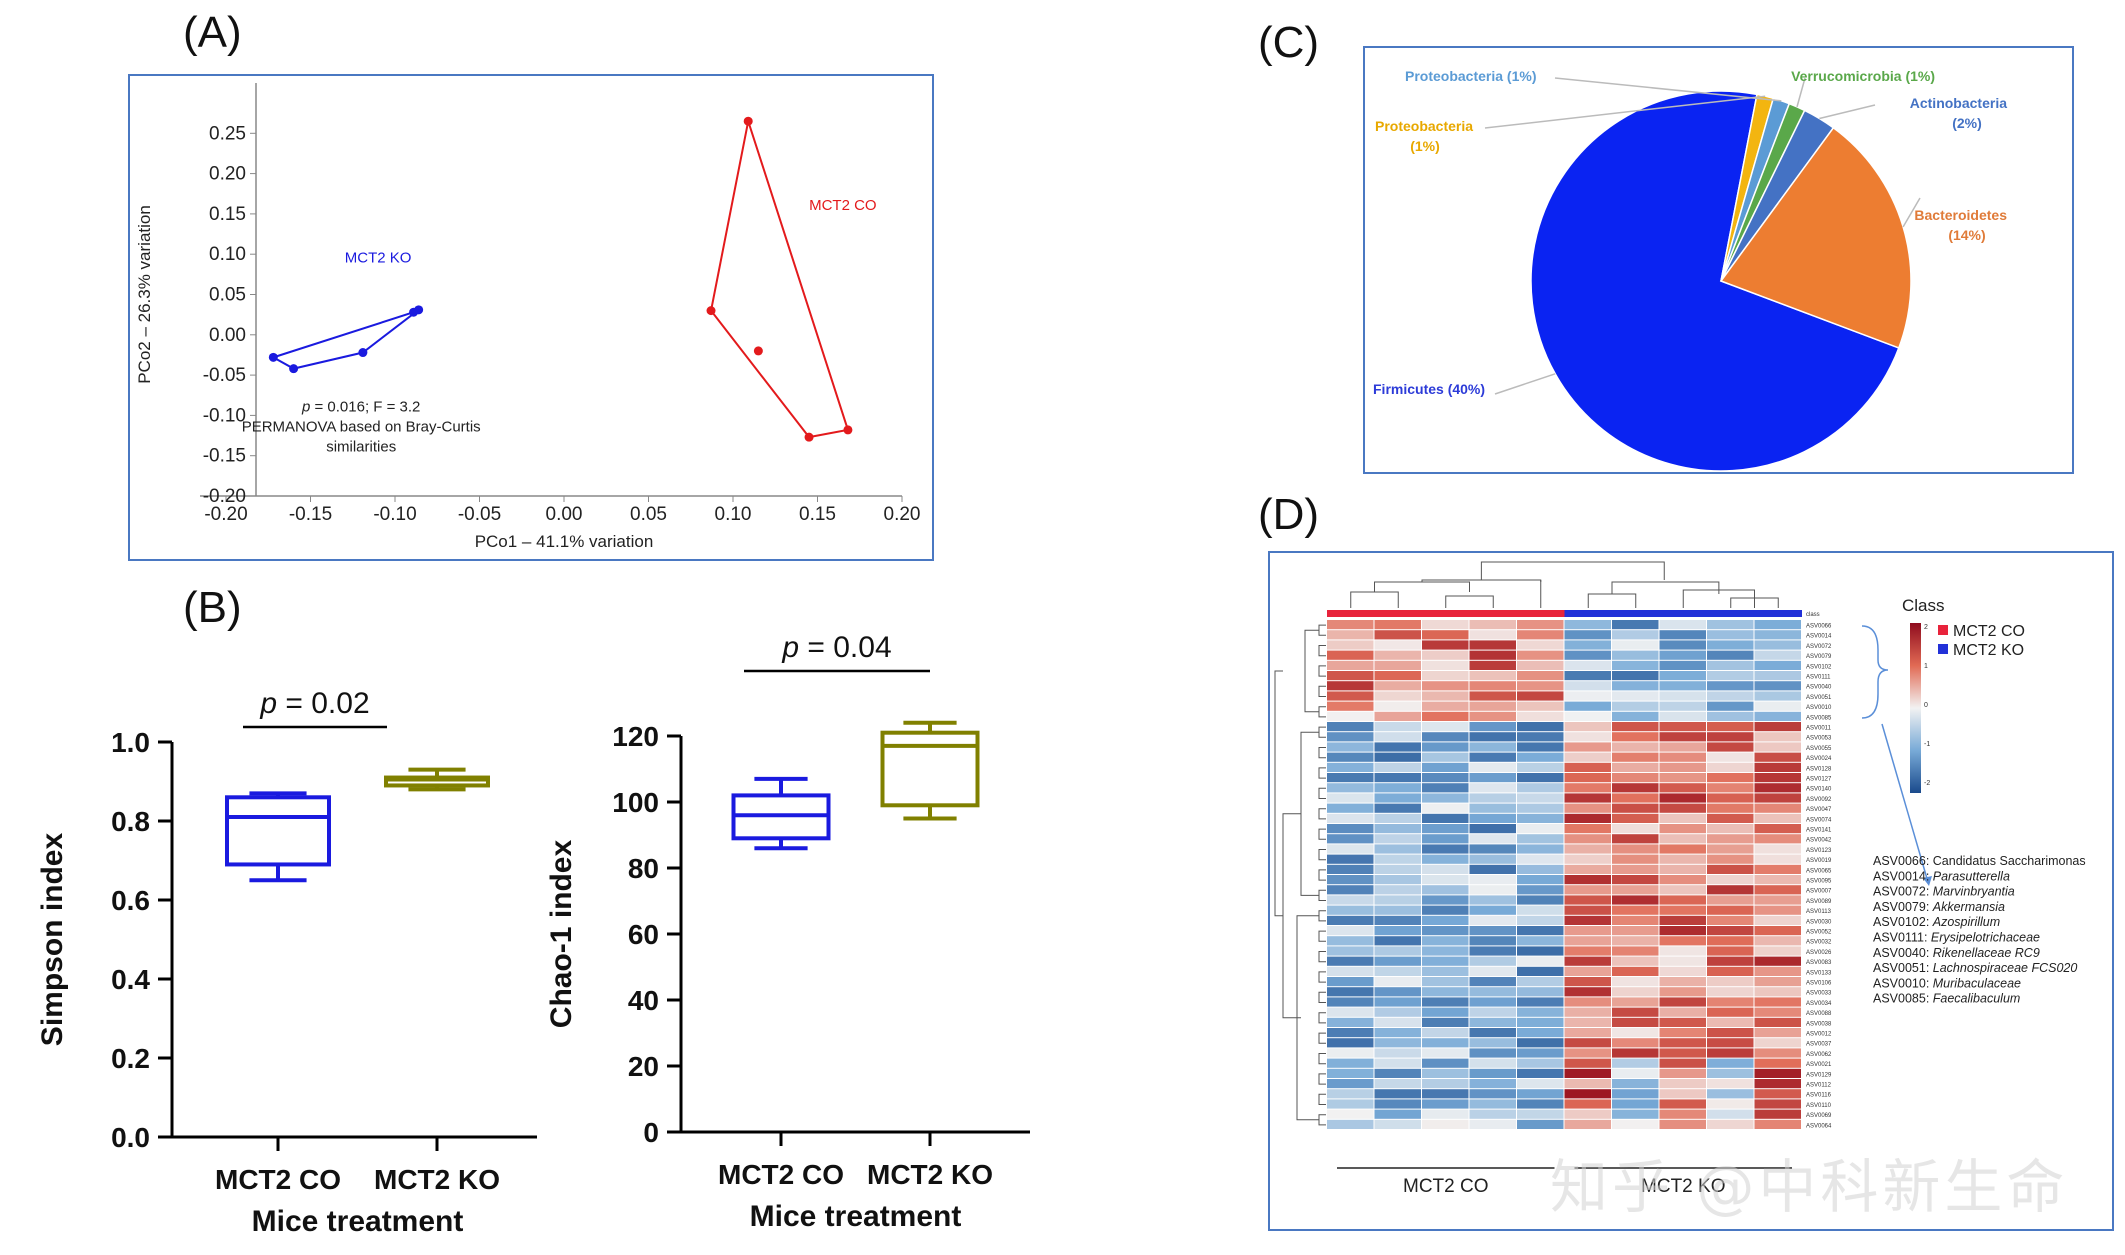 This screenshot has height=1255, width=2125. What do you see at coordinates (1819, 973) in the screenshot?
I see `row-label: ASV0133` at bounding box center [1819, 973].